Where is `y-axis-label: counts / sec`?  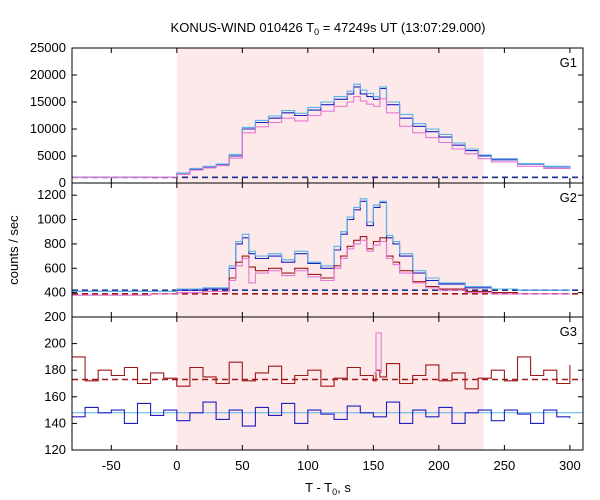 y-axis-label: counts / sec is located at coordinates (13, 250).